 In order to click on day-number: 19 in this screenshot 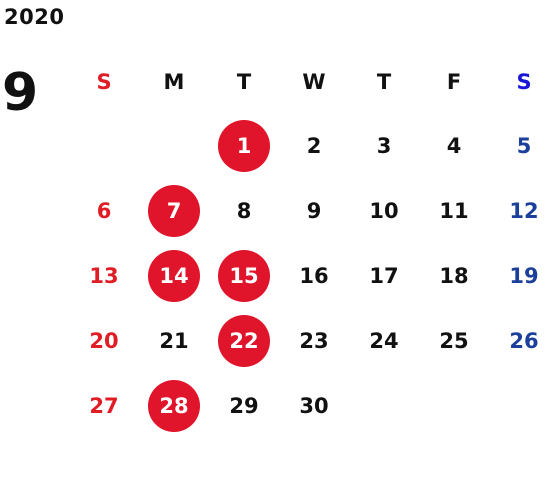, I will do `click(524, 275)`.